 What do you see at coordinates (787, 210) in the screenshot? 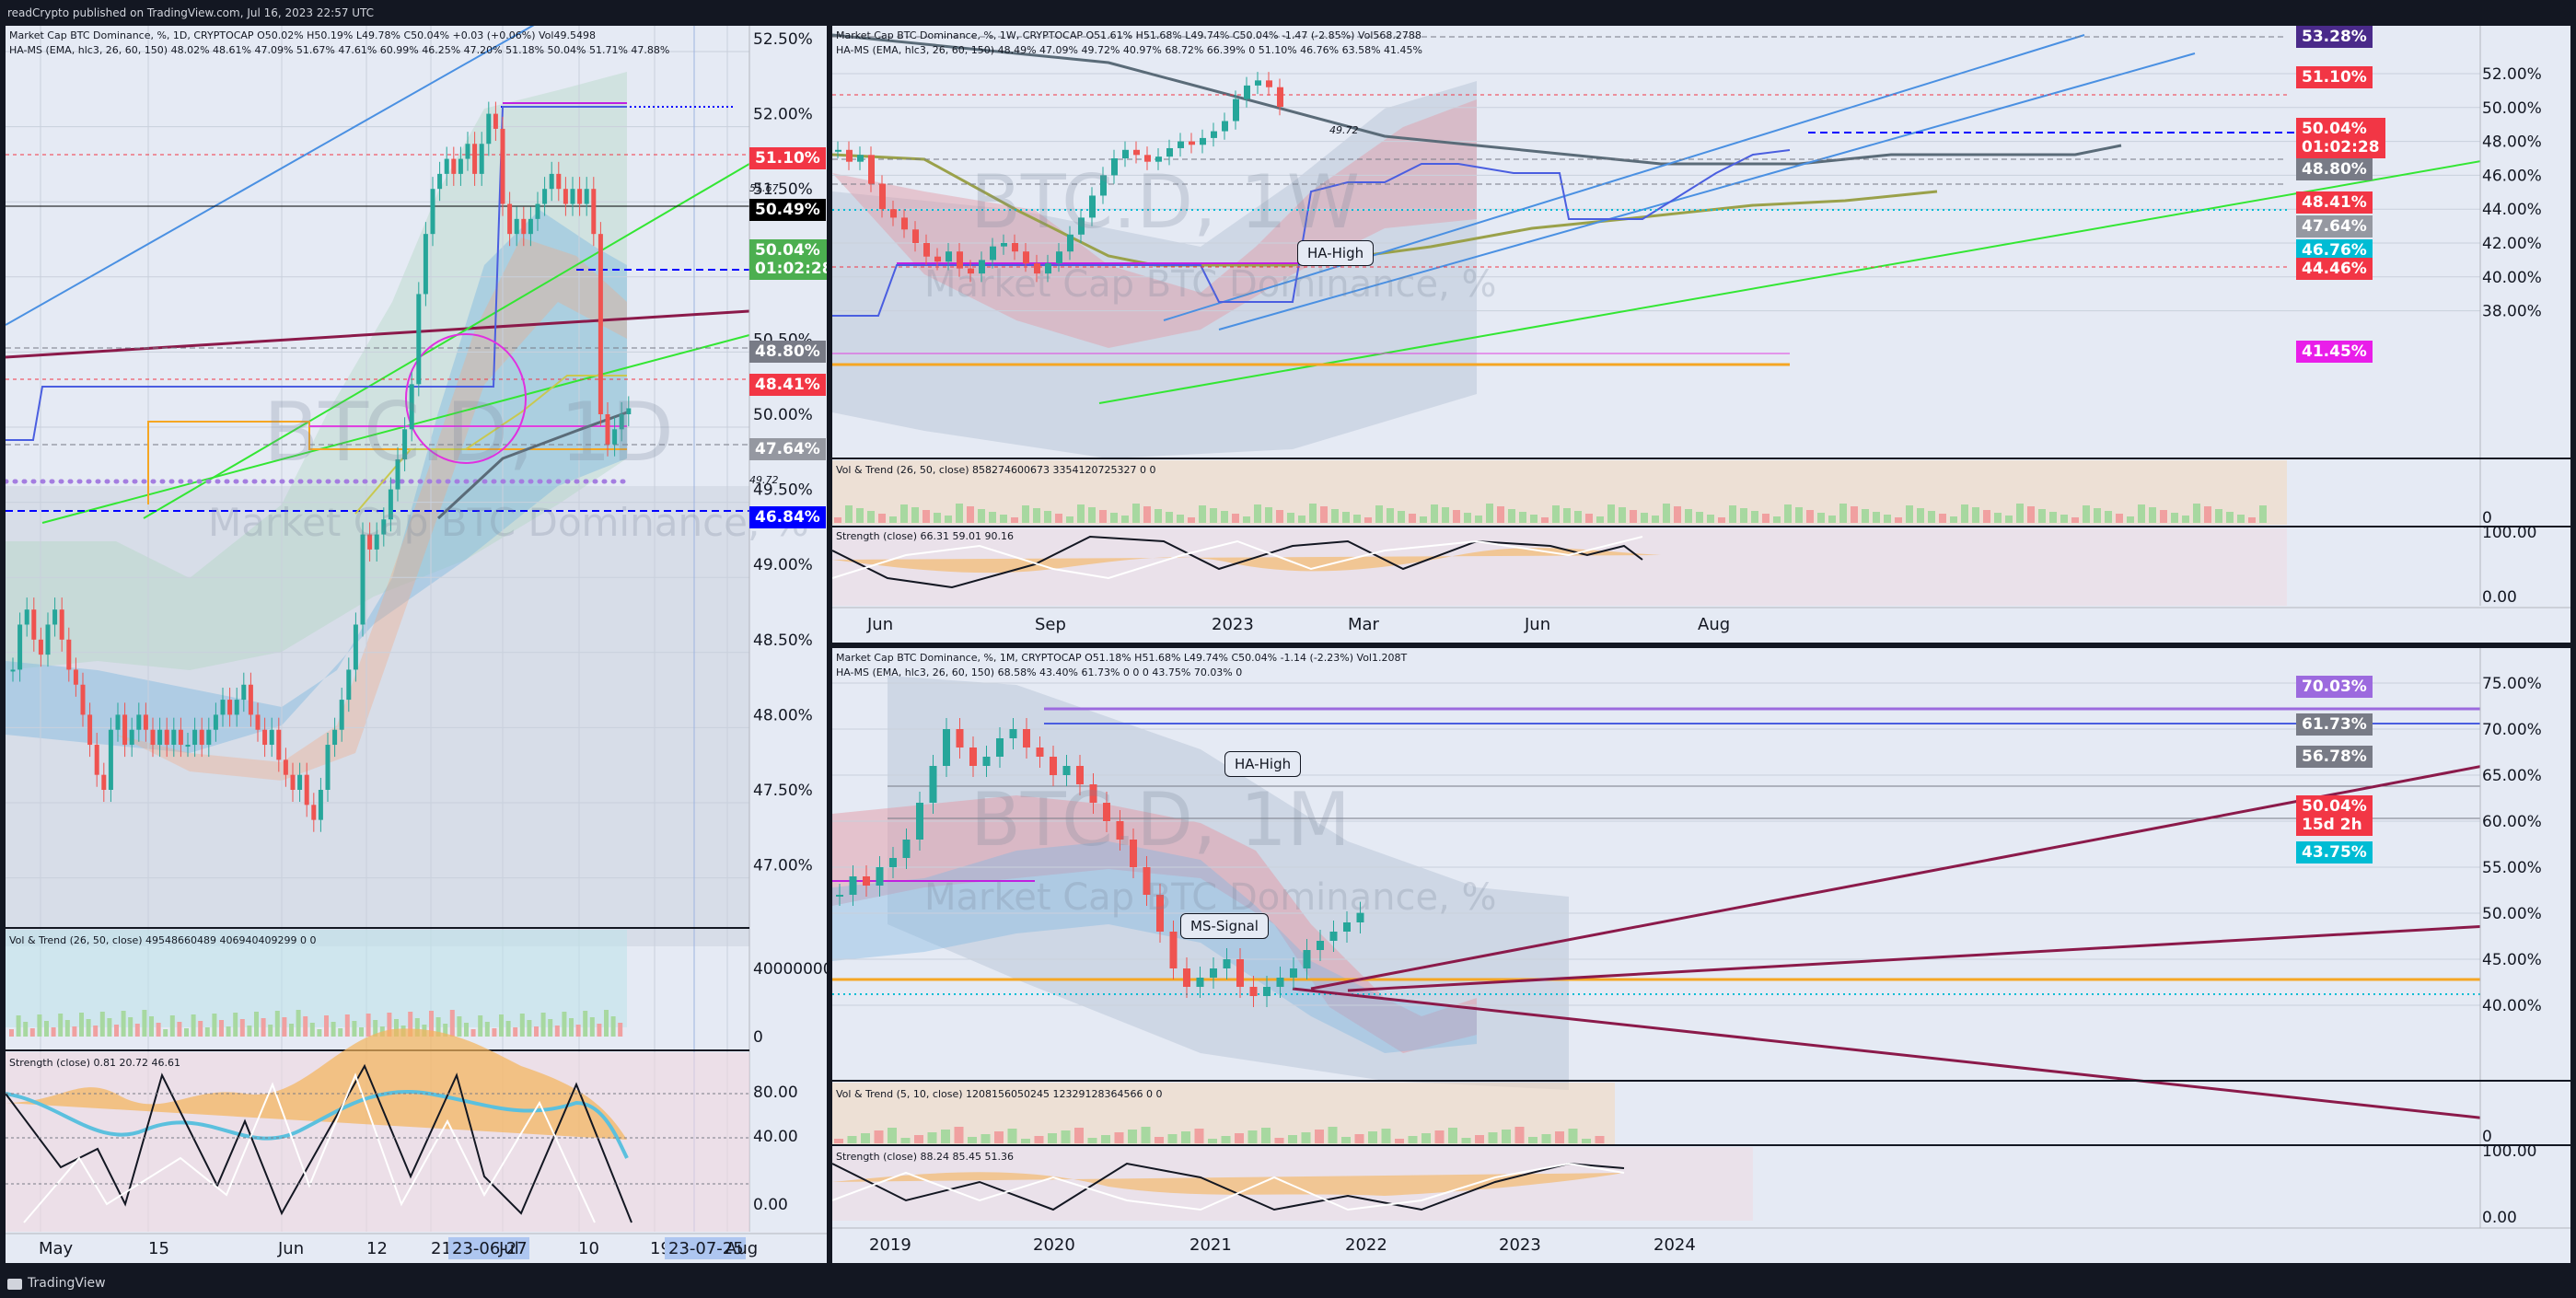
I see `daily-price-tag: 50.49%` at bounding box center [787, 210].